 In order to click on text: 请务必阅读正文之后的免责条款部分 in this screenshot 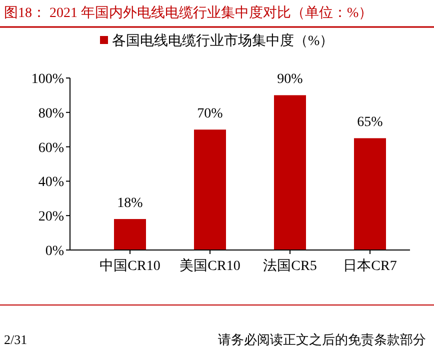, I will do `click(322, 339)`.